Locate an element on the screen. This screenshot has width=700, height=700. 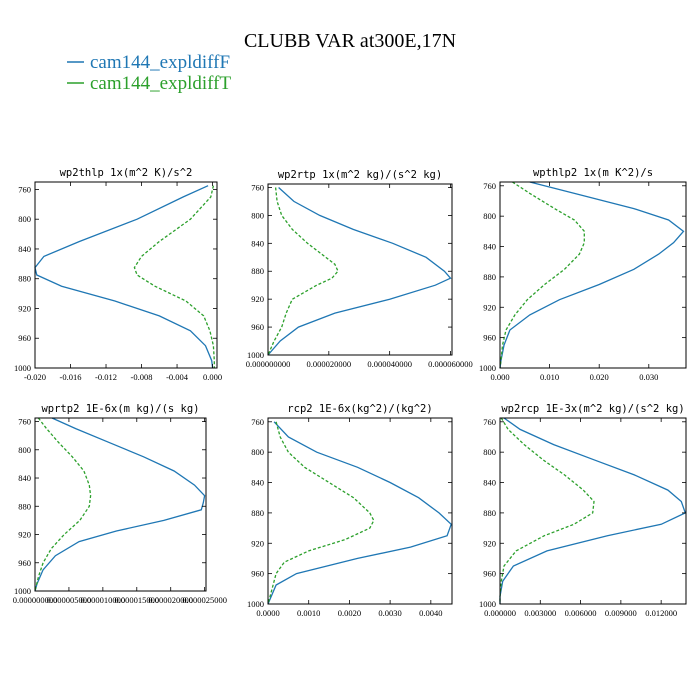
x-tick-label: 0.009000 is located at coordinates (621, 613).